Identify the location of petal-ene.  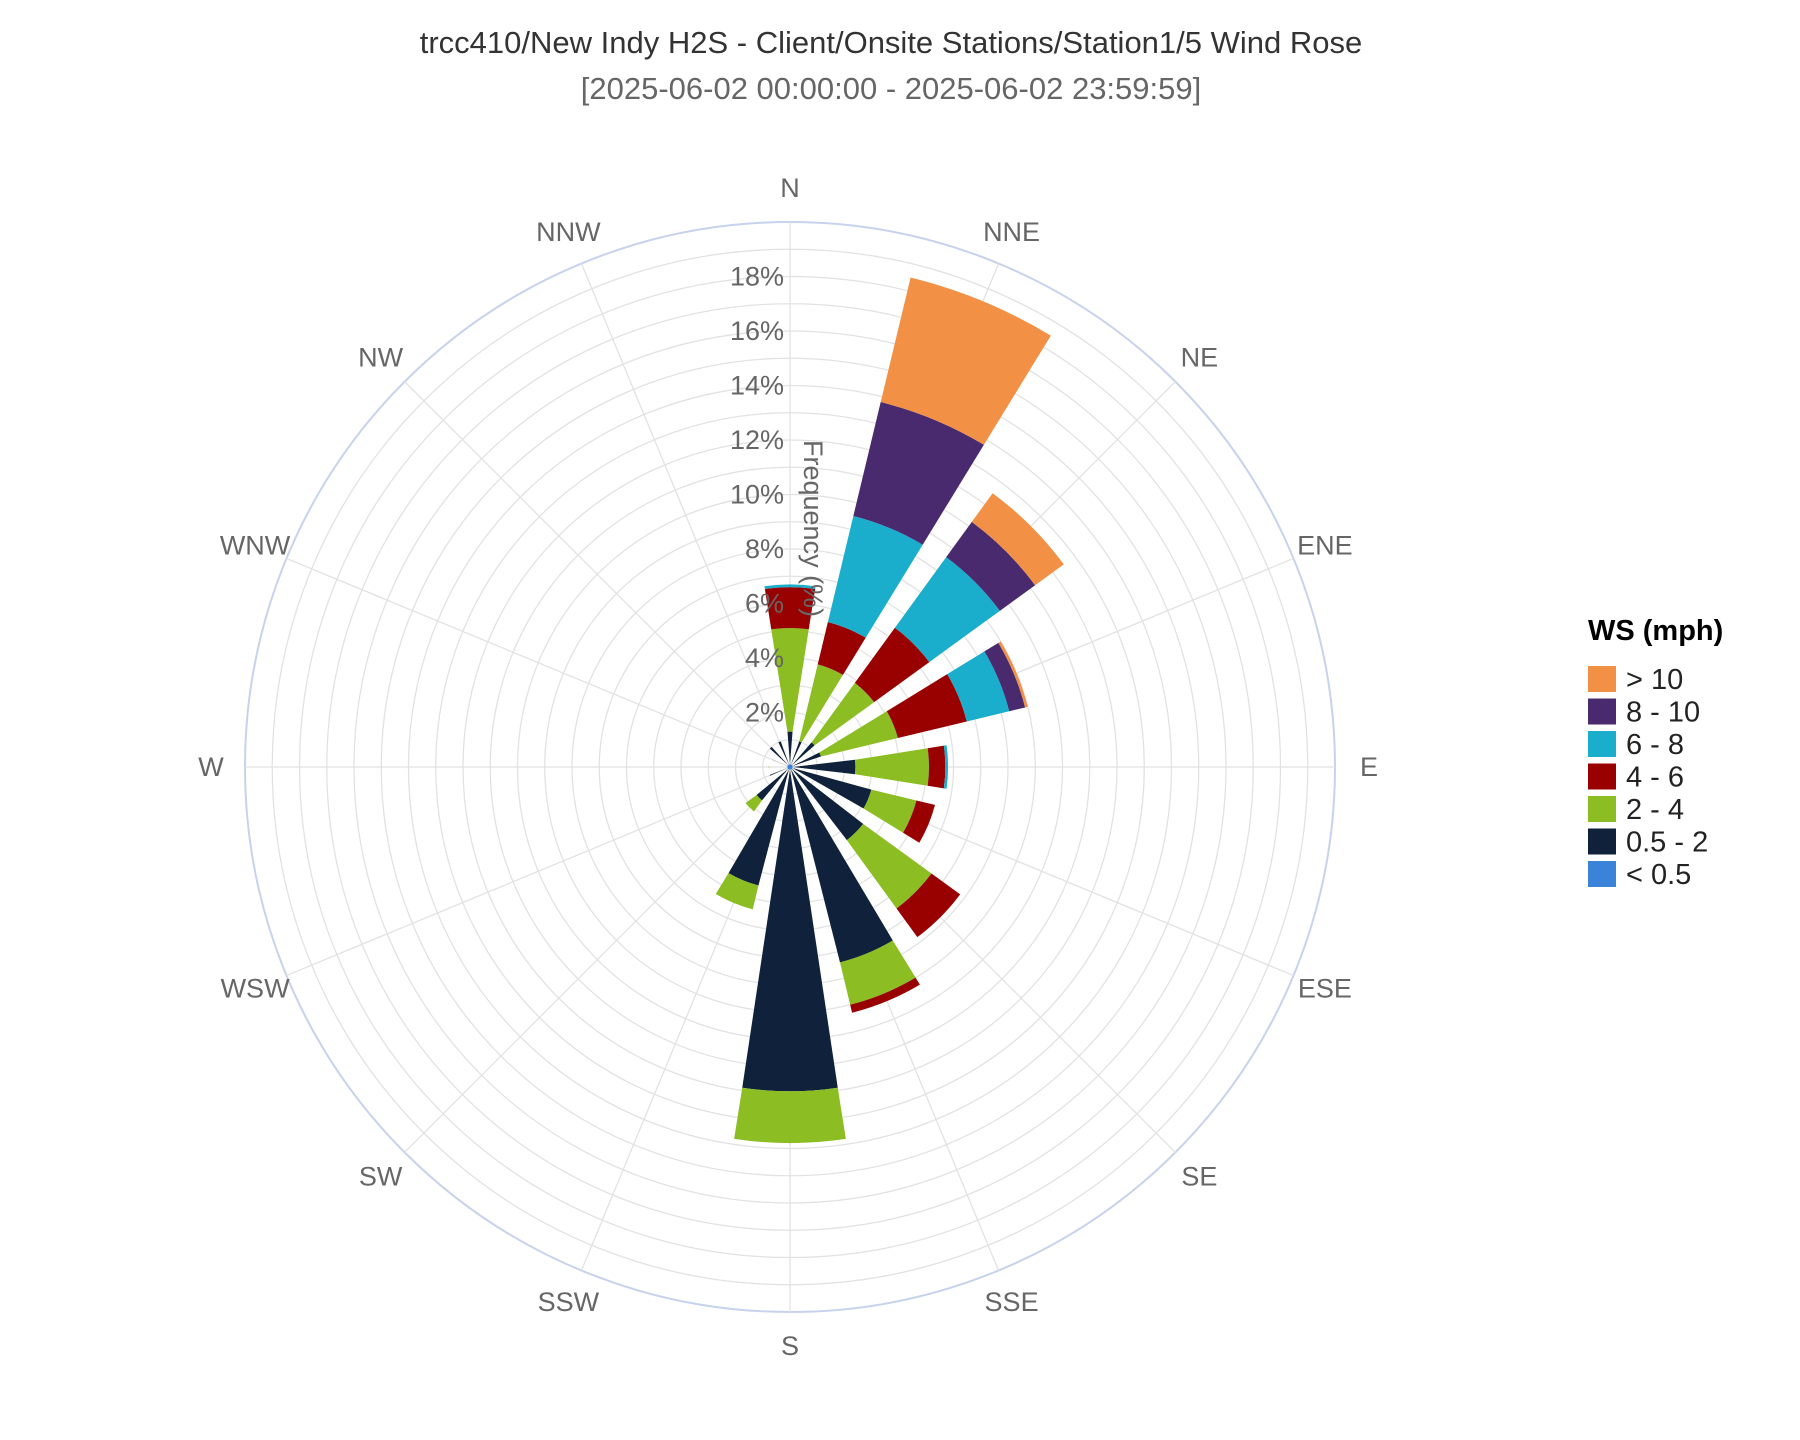
(908, 705).